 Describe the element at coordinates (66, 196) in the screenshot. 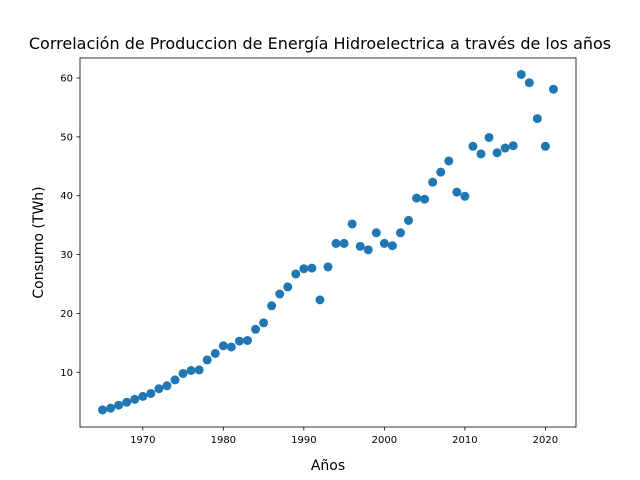

I see `y-tick-label: 40` at that location.